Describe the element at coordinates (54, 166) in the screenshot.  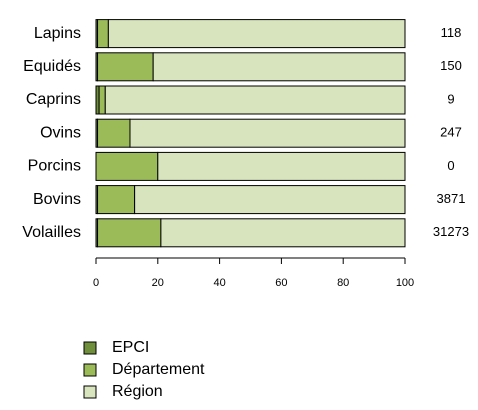
I see `y-tick-label: Porcins` at that location.